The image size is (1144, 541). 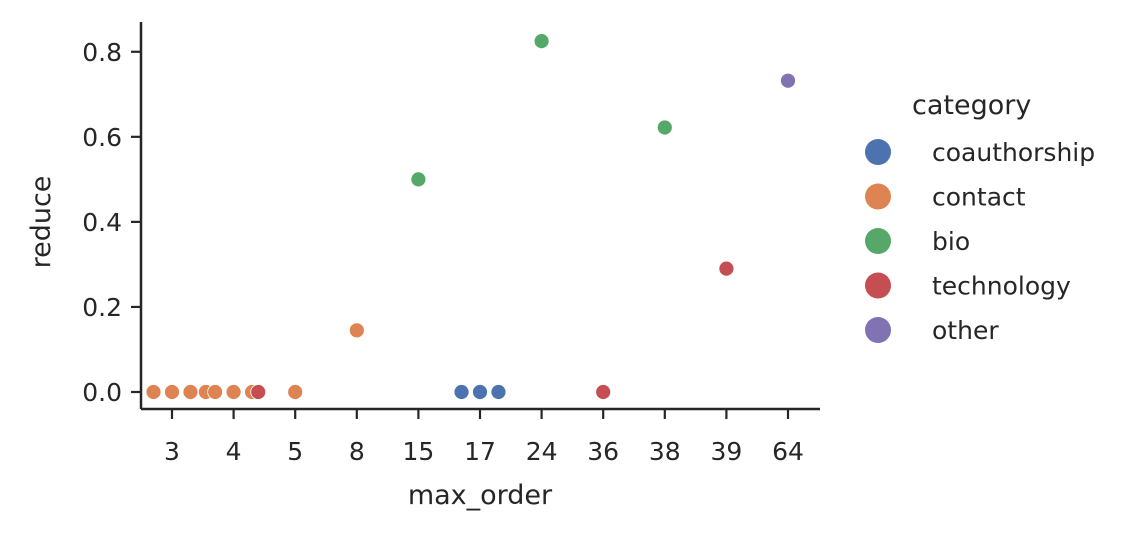 What do you see at coordinates (878, 241) in the screenshot?
I see `legend-marker-bio` at bounding box center [878, 241].